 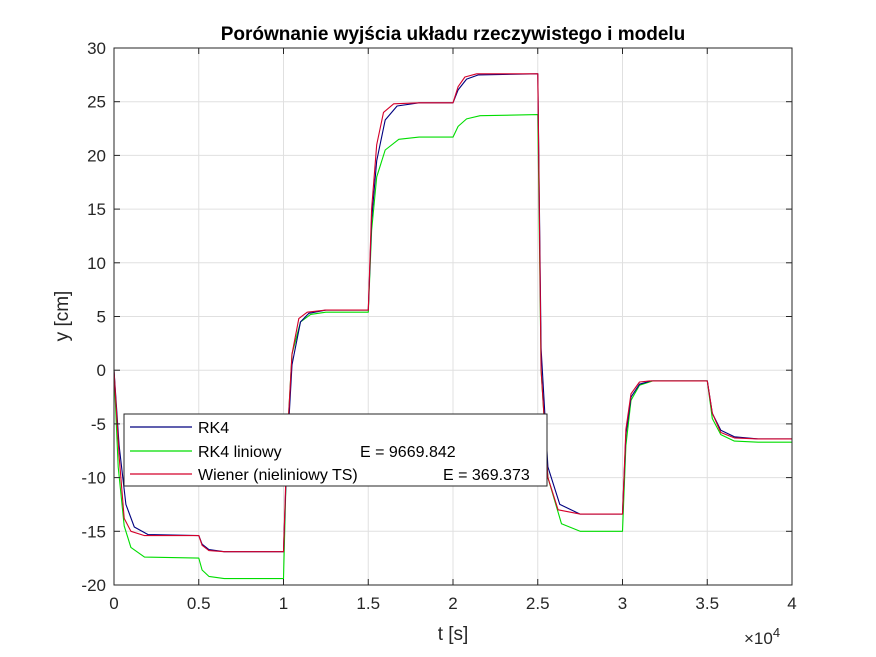 I want to click on legend-label-2: RK4 liniowy, so click(x=240, y=452).